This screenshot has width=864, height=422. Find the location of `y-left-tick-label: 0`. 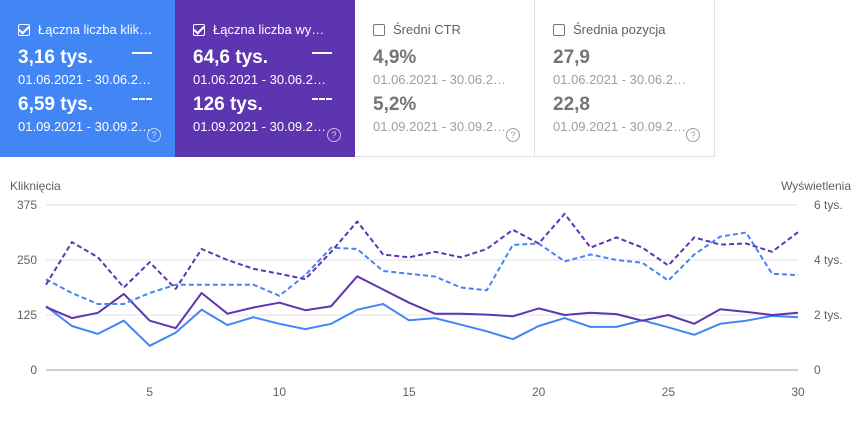

y-left-tick-label: 0 is located at coordinates (33, 370).